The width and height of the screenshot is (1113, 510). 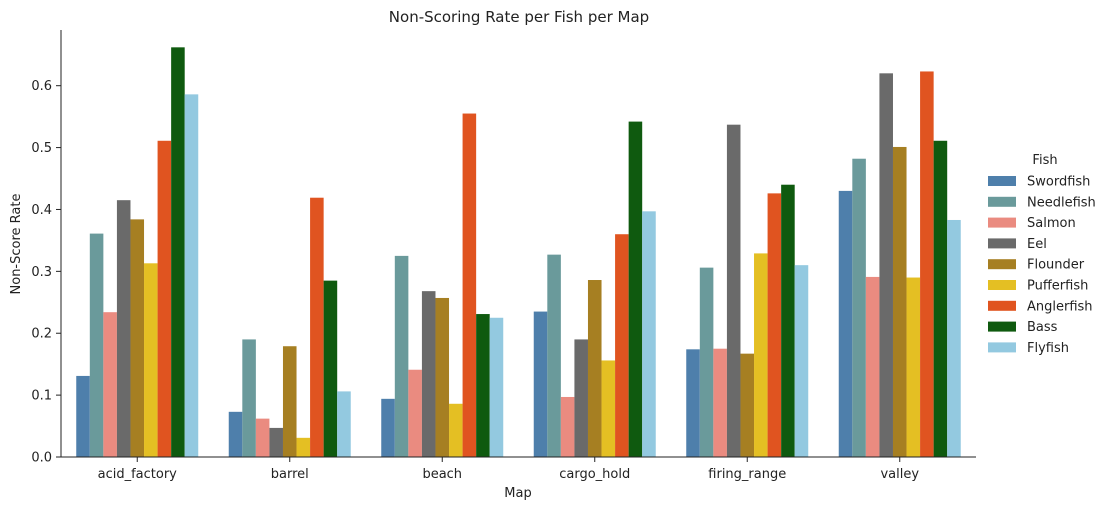 What do you see at coordinates (46, 248) in the screenshot?
I see `y-axis: 0.0 0.1 0.2 0.3 0.4 0.5 0.6` at bounding box center [46, 248].